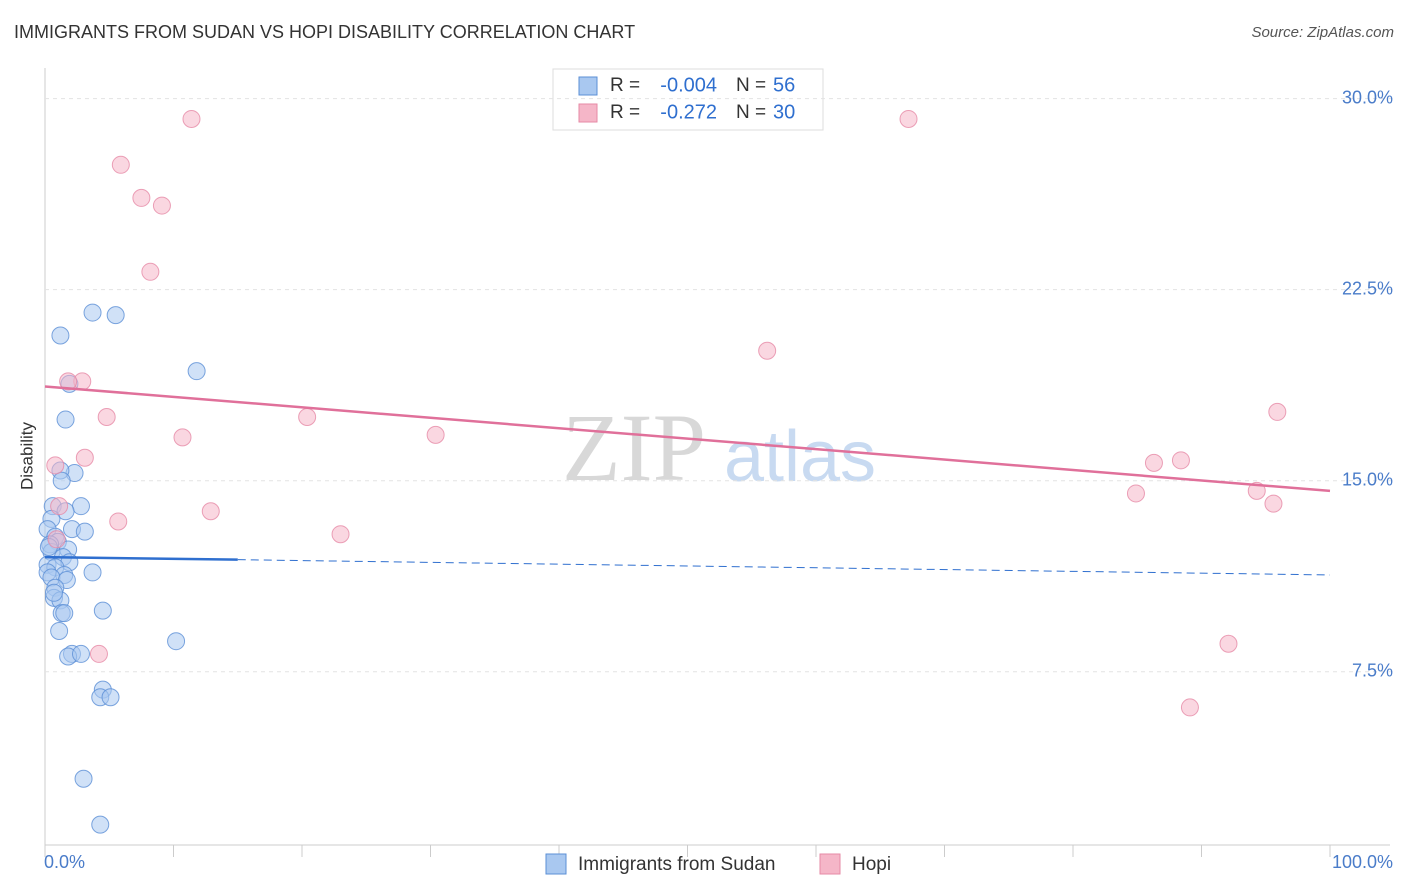 The height and width of the screenshot is (892, 1406). Describe the element at coordinates (784, 85) in the screenshot. I see `stats-value: 56` at that location.